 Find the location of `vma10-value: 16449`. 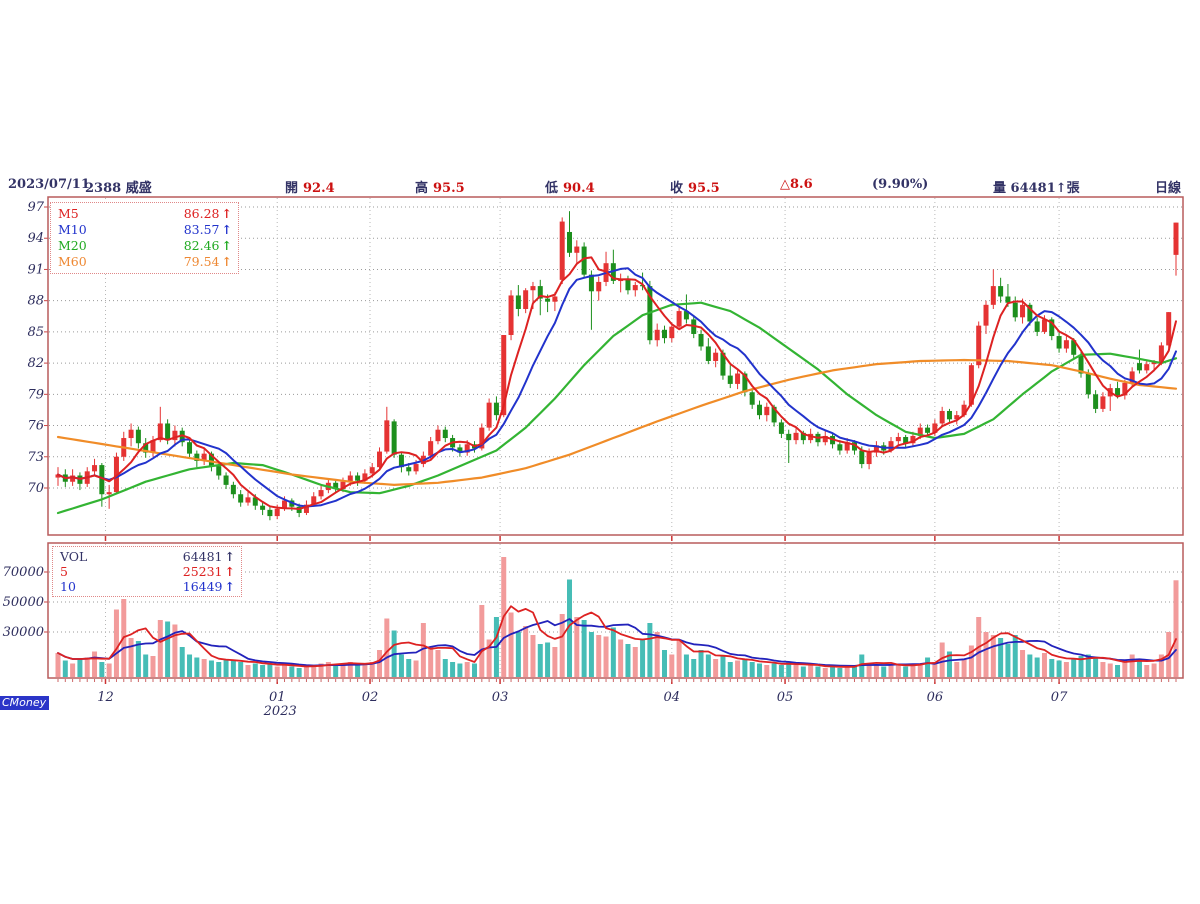

vma10-value: 16449 is located at coordinates (202, 586).